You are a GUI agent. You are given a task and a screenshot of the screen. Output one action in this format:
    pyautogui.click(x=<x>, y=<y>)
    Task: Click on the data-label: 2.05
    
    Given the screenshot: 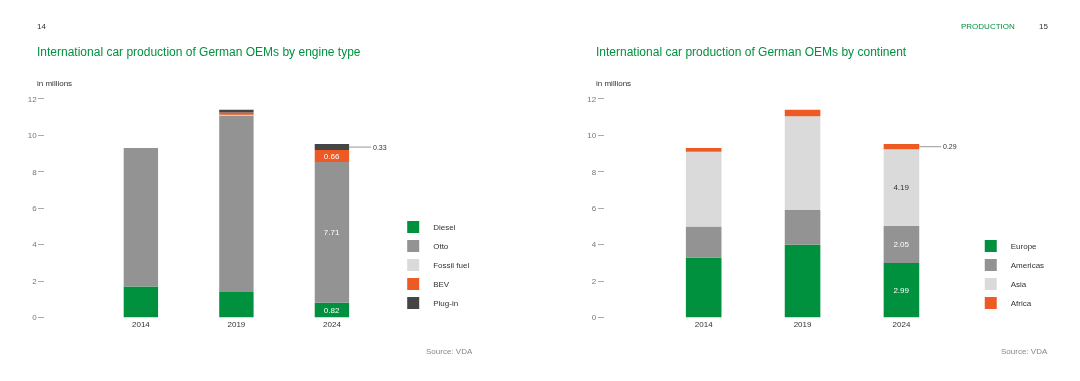 What is the action you would take?
    pyautogui.click(x=901, y=244)
    